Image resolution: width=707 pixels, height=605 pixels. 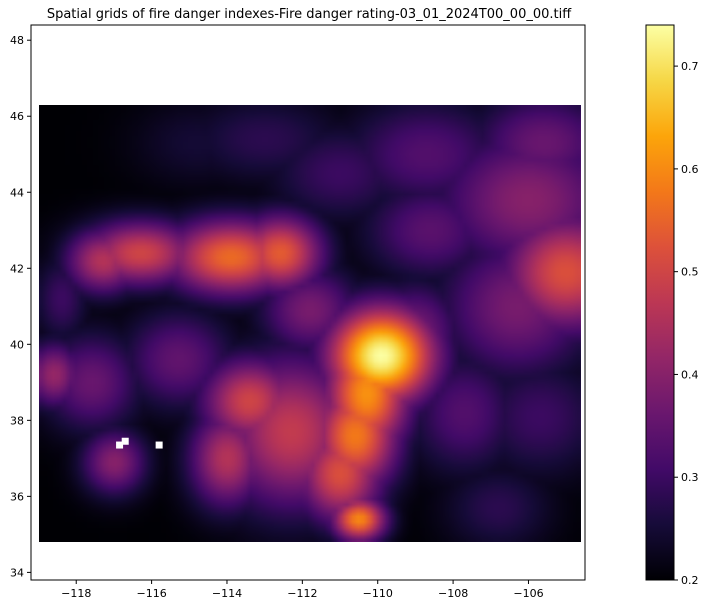 I want to click on colorbar-frame, so click(x=660, y=302).